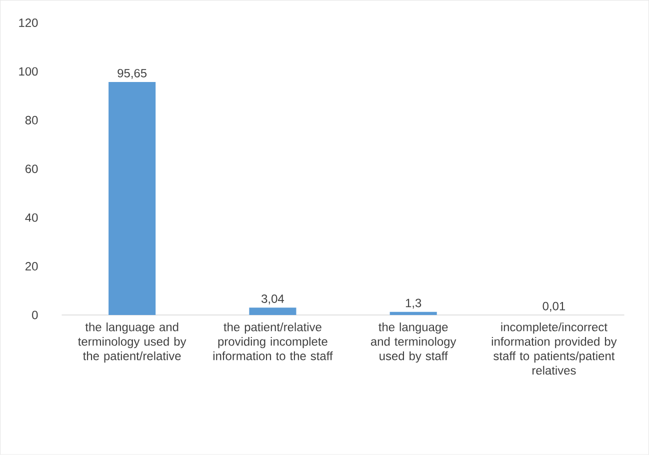 The height and width of the screenshot is (455, 649). What do you see at coordinates (273, 299) in the screenshot?
I see `data-label: 3,04` at bounding box center [273, 299].